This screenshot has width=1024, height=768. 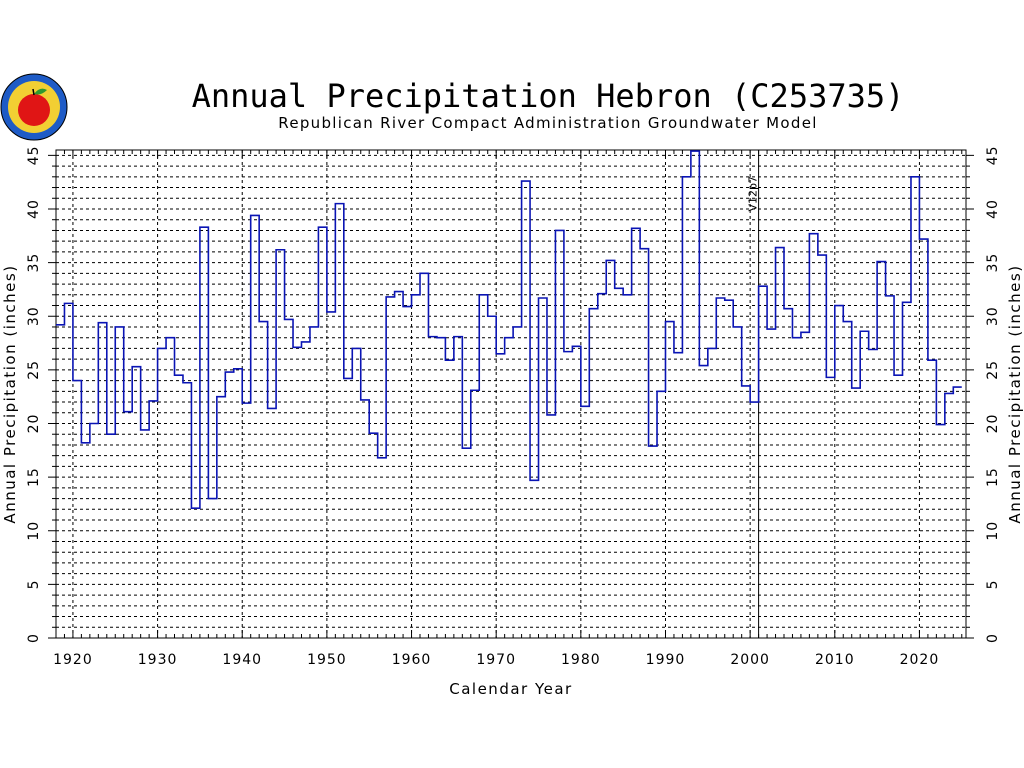 What do you see at coordinates (34, 477) in the screenshot?
I see `y-tick-label-left: 15` at bounding box center [34, 477].